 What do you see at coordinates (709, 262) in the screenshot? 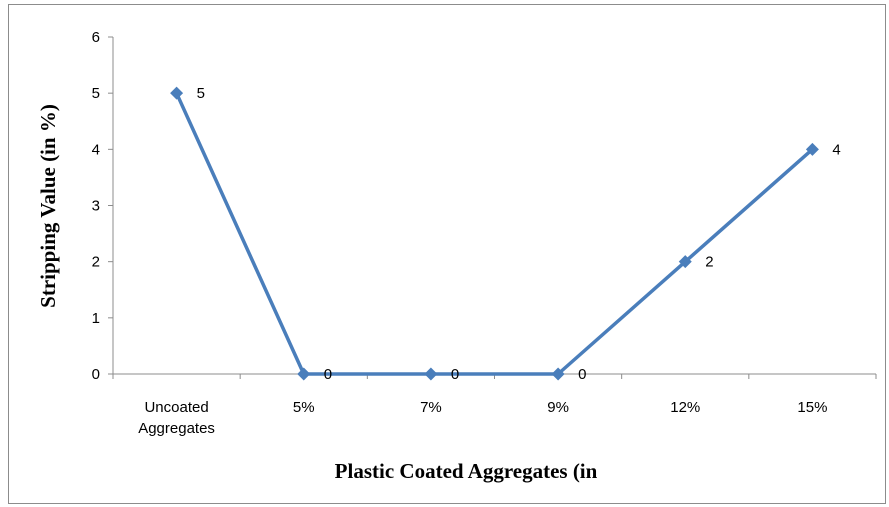
I see `data-label: 2` at bounding box center [709, 262].